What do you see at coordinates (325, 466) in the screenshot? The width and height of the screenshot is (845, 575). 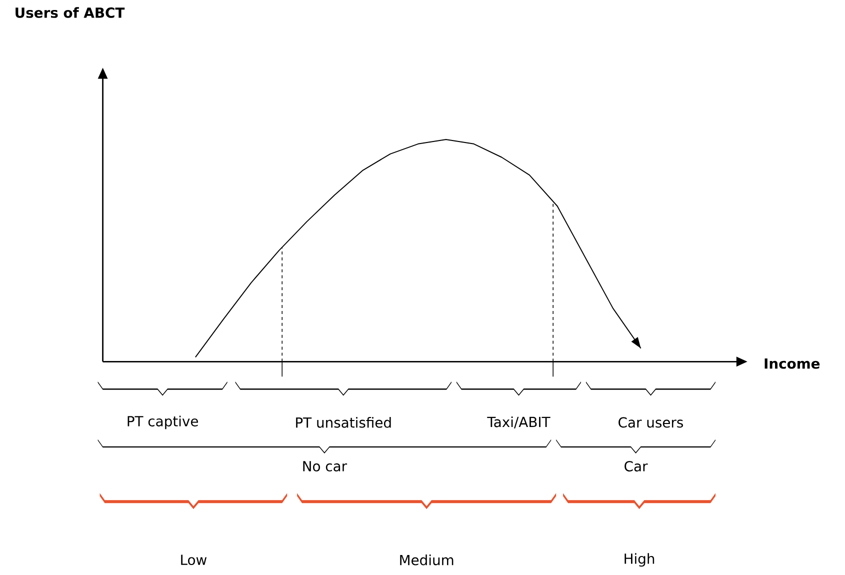 I see `text: No car` at bounding box center [325, 466].